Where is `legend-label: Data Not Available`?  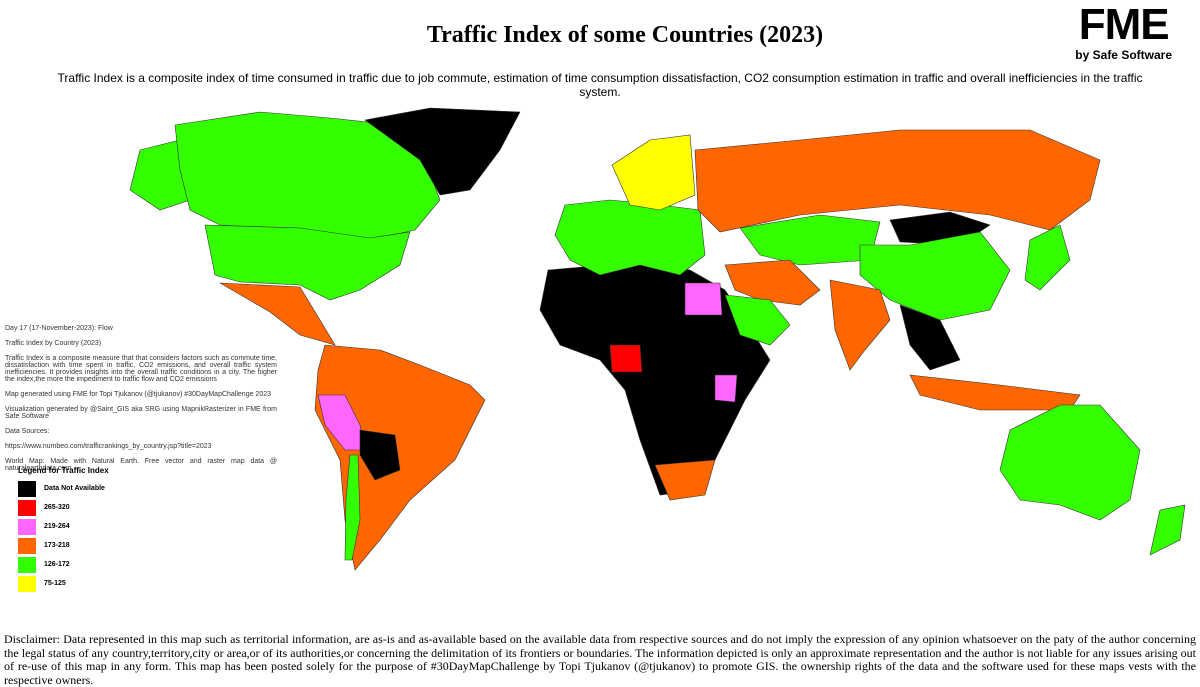
legend-label: Data Not Available is located at coordinates (74, 488).